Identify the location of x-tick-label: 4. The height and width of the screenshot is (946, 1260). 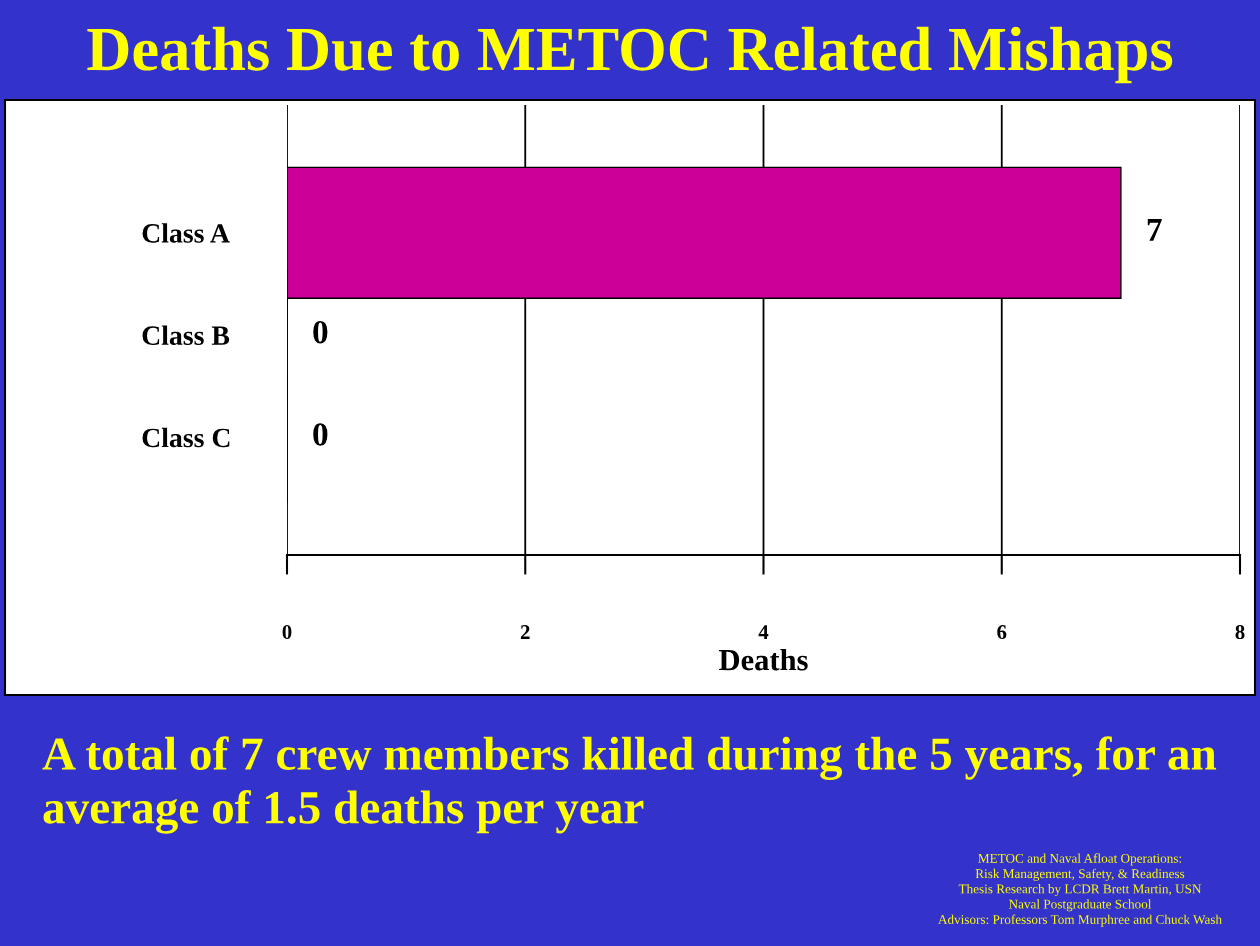
(763, 632).